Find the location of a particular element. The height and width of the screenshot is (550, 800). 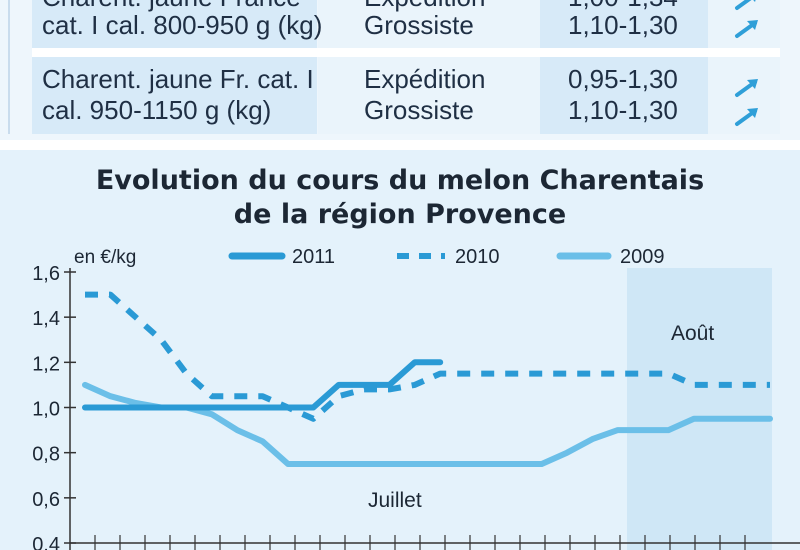

row2-product-line2: cal. 950-1150 g (kg) is located at coordinates (157, 110).